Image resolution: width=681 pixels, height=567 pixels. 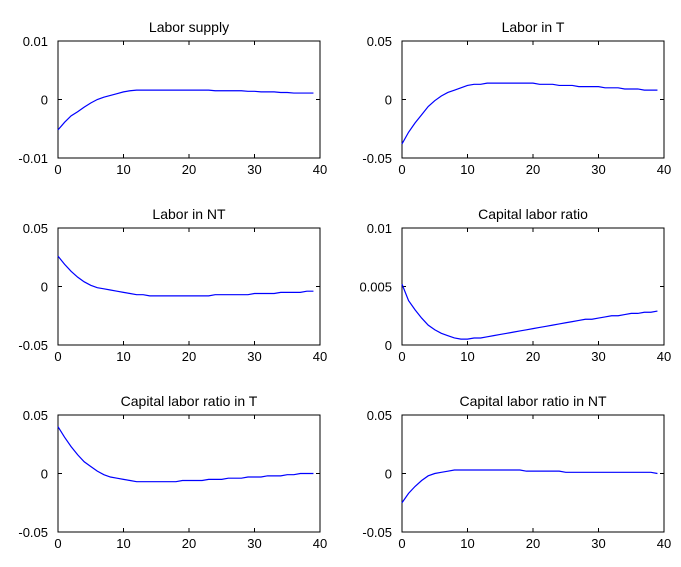 I want to click on subplot-title: Labor in T, so click(x=533, y=27).